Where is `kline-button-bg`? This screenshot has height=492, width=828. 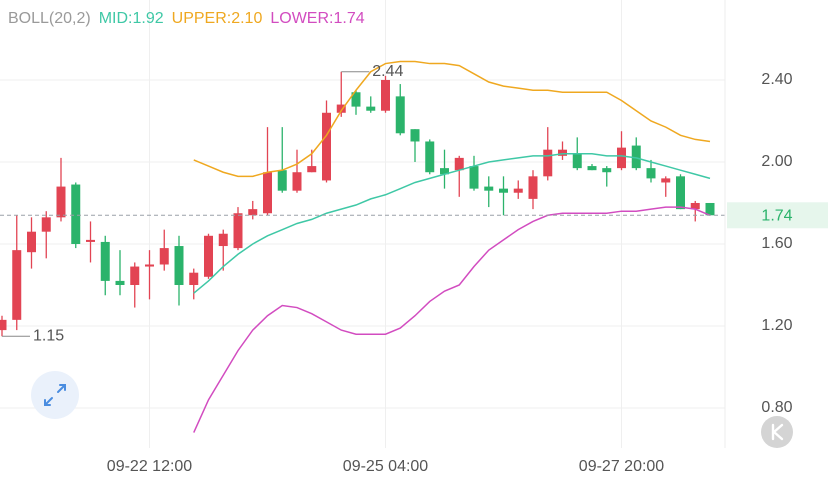 kline-button-bg is located at coordinates (777, 432).